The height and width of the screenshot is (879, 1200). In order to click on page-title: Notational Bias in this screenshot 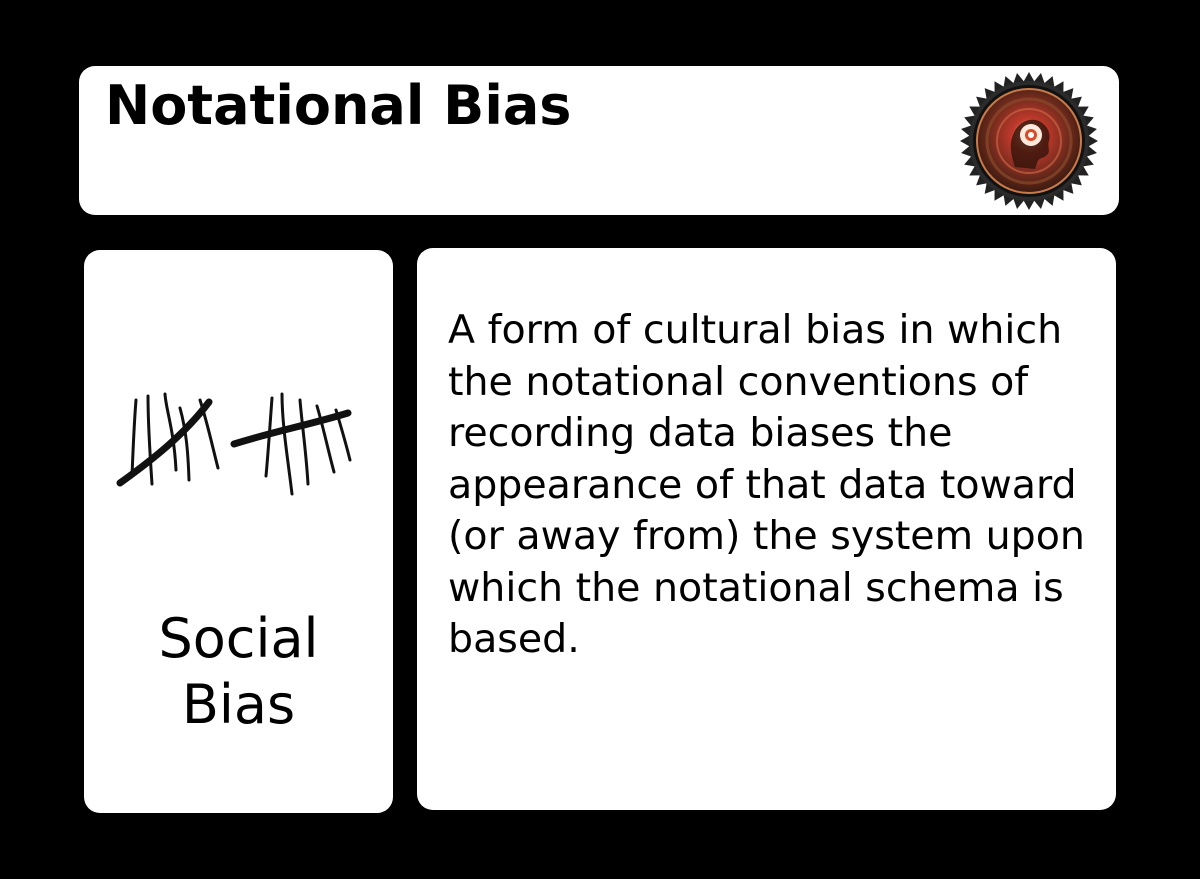, I will do `click(338, 105)`.